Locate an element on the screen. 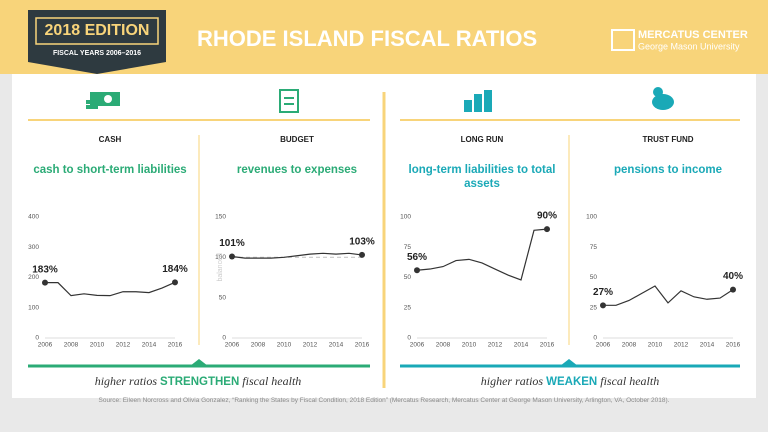 This screenshot has width=768, height=432. value-label: 56% is located at coordinates (417, 257).